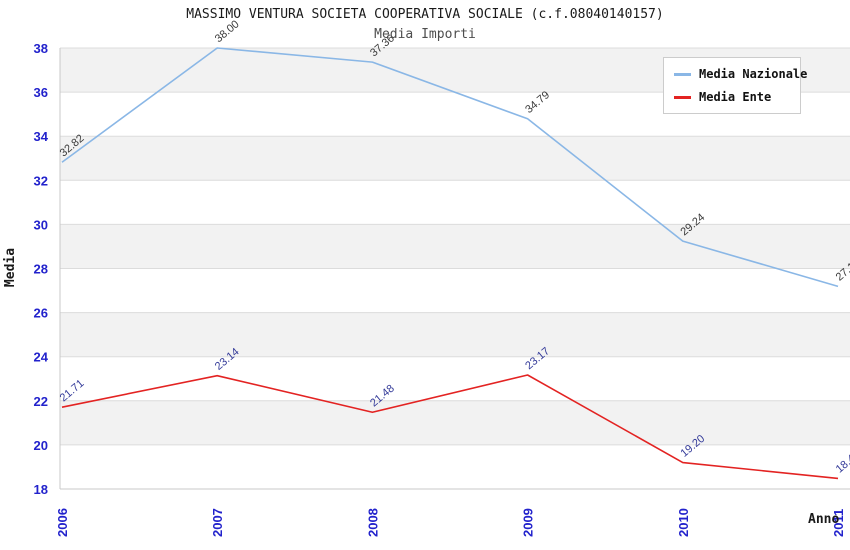  Describe the element at coordinates (425, 34) in the screenshot. I see `chart-subtitle: Media Importi` at that location.